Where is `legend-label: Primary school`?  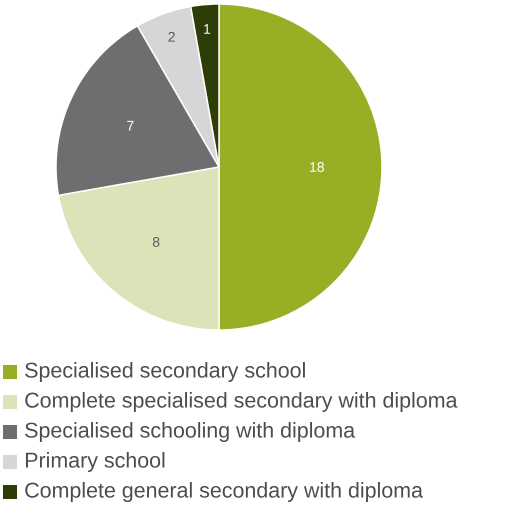 legend-label: Primary school is located at coordinates (95, 462).